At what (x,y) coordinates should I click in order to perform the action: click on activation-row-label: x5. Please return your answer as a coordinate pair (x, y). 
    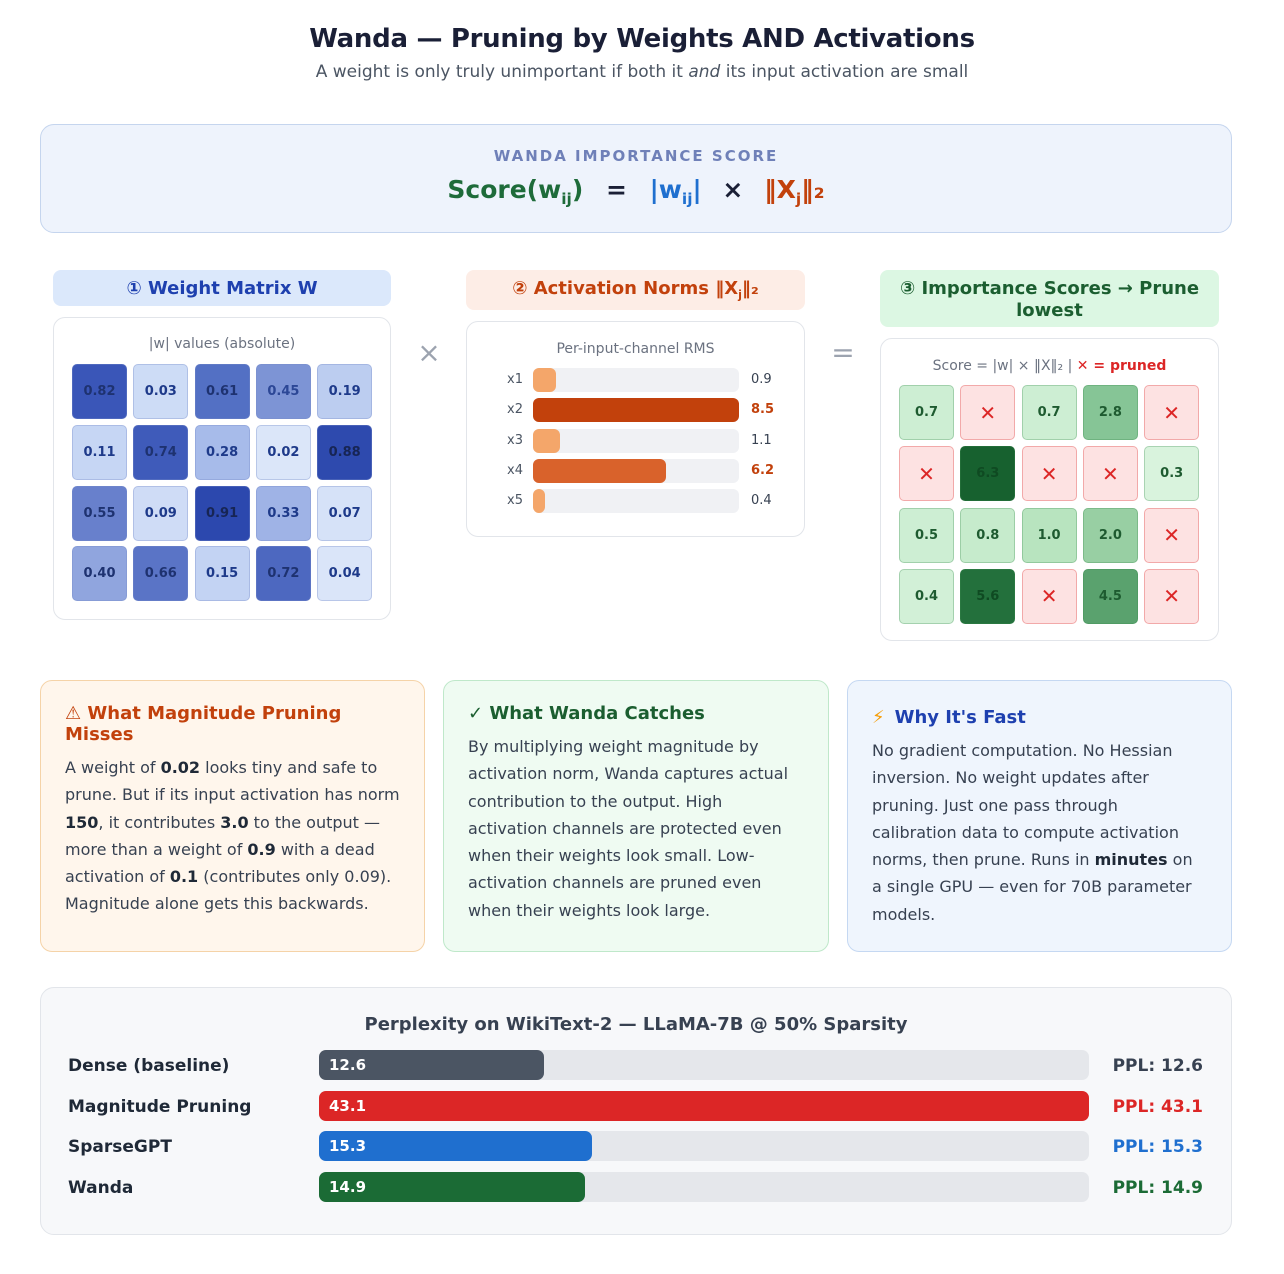
    Looking at the image, I should click on (515, 501).